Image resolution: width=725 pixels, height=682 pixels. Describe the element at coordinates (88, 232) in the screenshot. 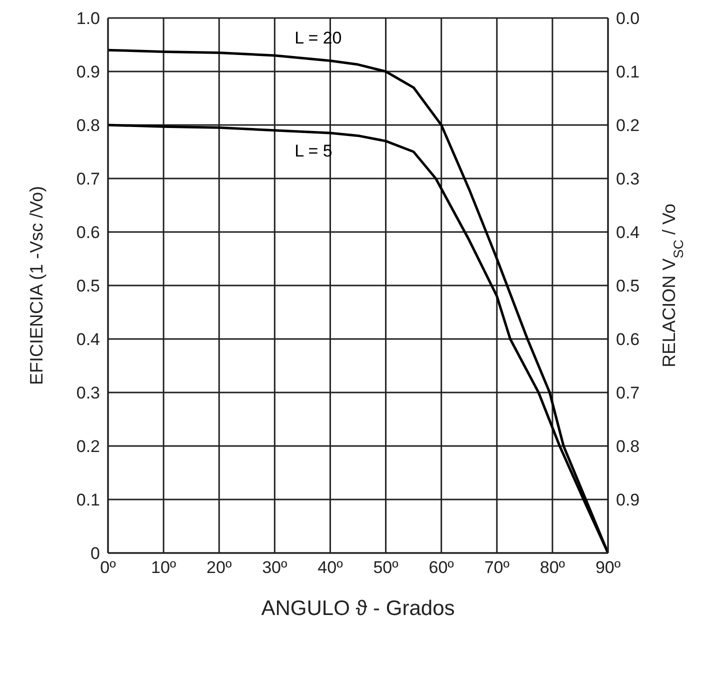

I see `y-tick-label: 0.6` at that location.